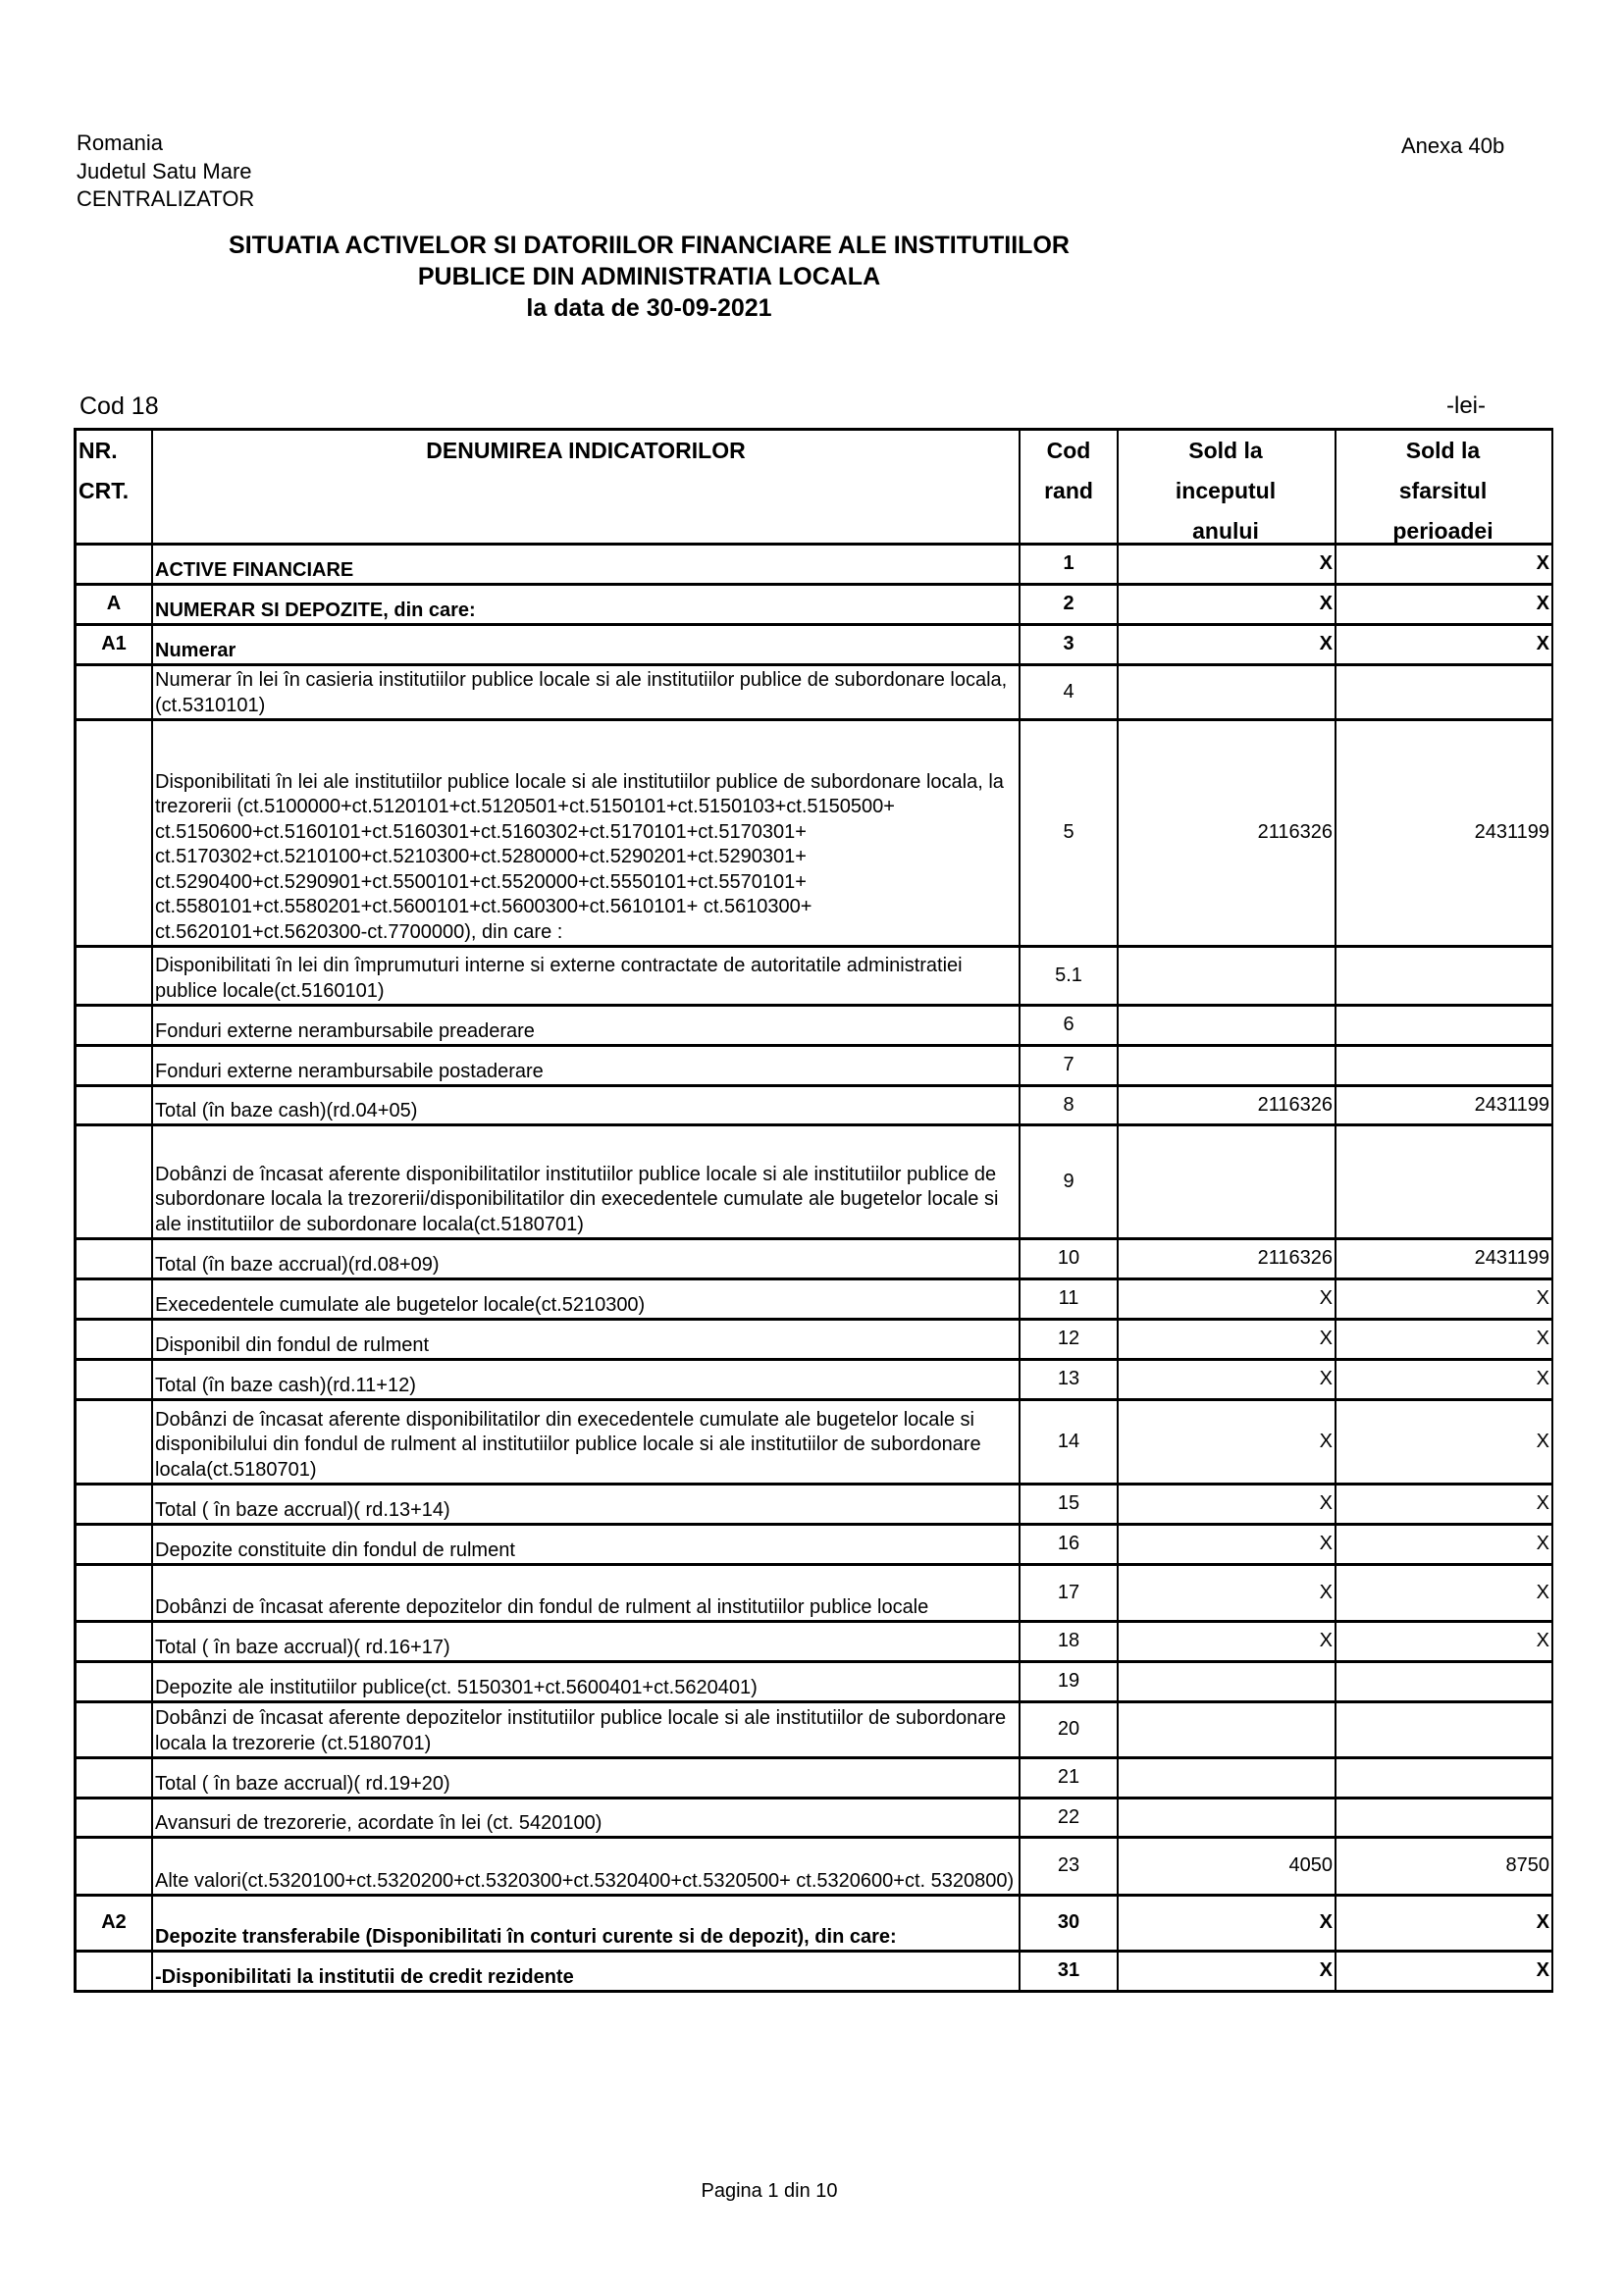  I want to click on table-row: Total (în baze cash)(rd.11+12) 13 X X, so click(813, 1381).